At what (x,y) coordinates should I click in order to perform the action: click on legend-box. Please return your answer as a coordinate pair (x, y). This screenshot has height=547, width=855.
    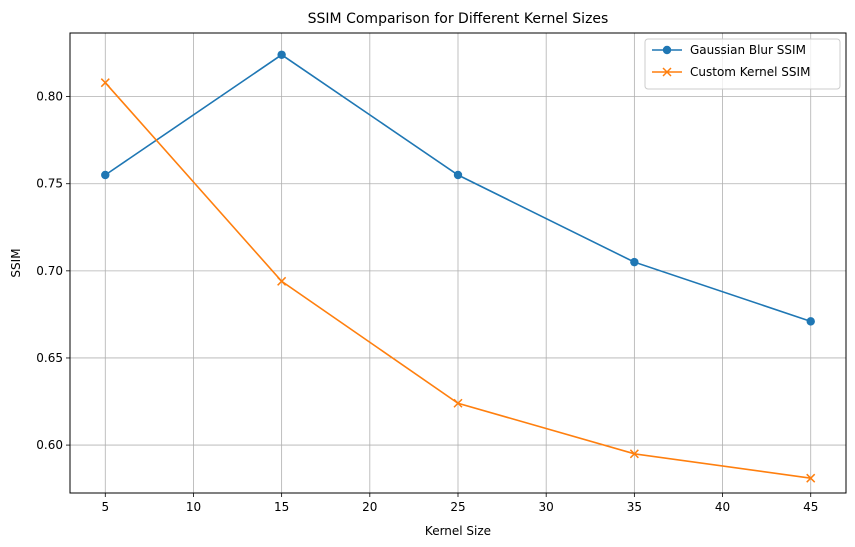
    Looking at the image, I should click on (742, 64).